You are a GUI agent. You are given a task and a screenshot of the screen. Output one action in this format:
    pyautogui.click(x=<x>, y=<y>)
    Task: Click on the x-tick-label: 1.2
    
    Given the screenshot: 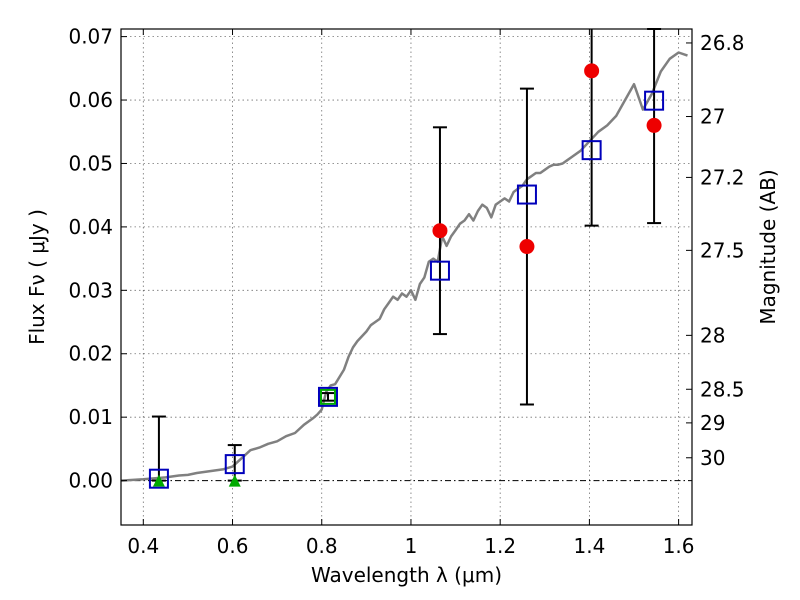 What is the action you would take?
    pyautogui.click(x=500, y=546)
    